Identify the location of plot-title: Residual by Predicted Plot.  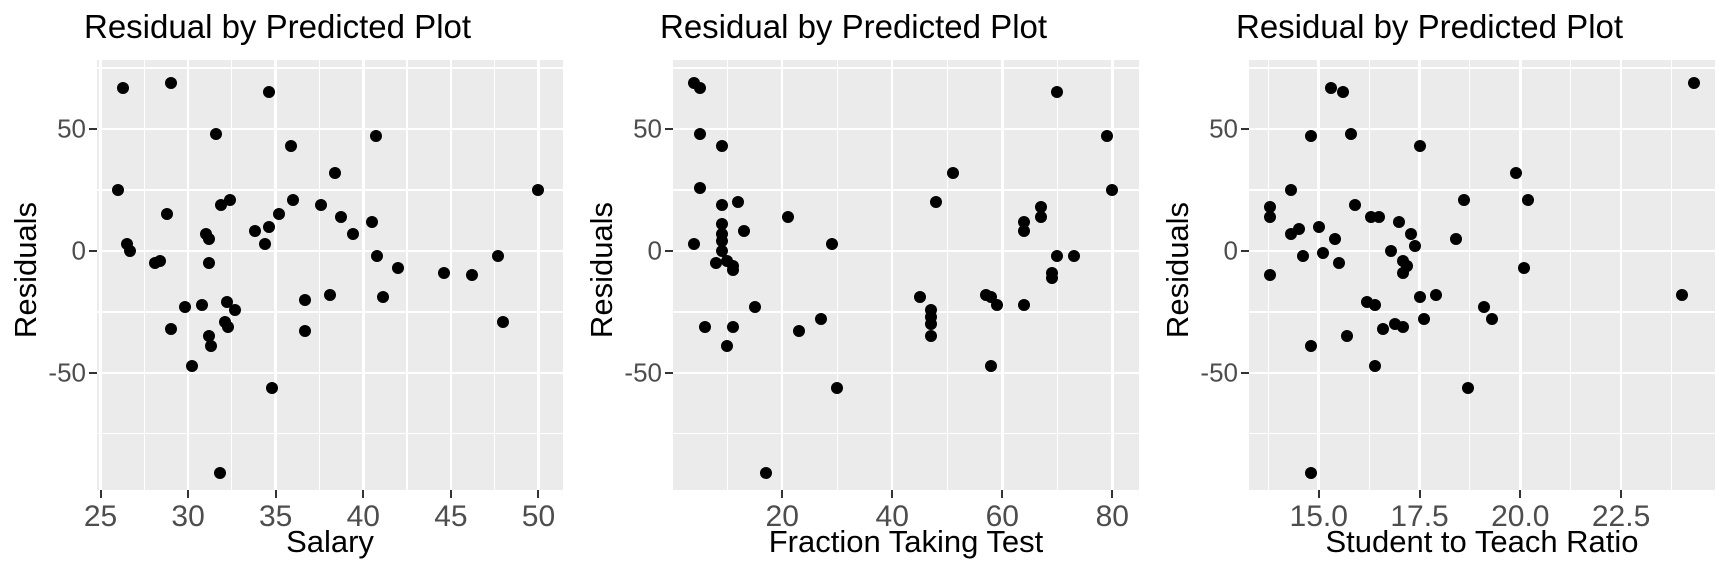
(854, 26).